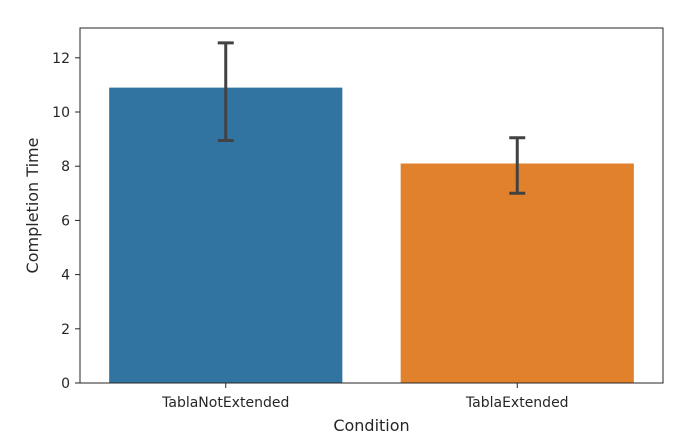 This screenshot has width=696, height=444. I want to click on y-tick-label: 12, so click(61, 59).